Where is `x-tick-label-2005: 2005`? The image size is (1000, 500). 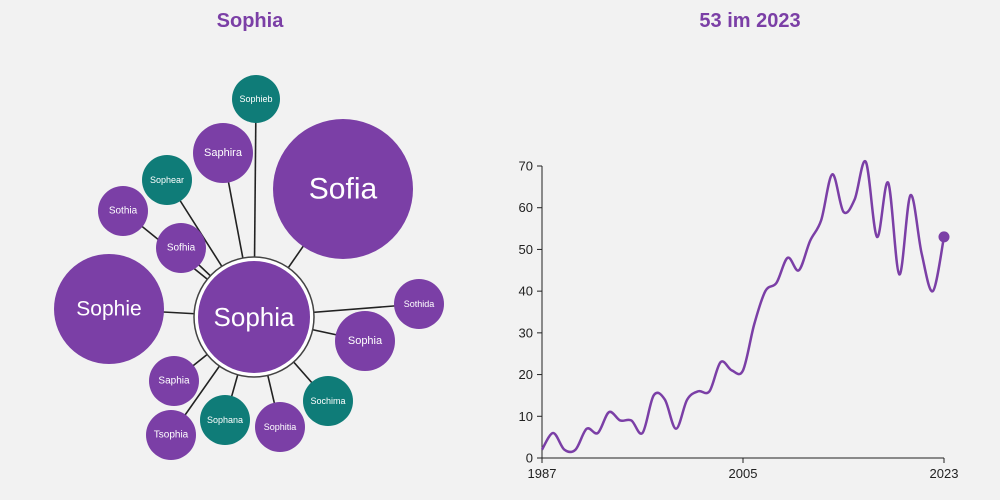 x-tick-label-2005: 2005 is located at coordinates (743, 473).